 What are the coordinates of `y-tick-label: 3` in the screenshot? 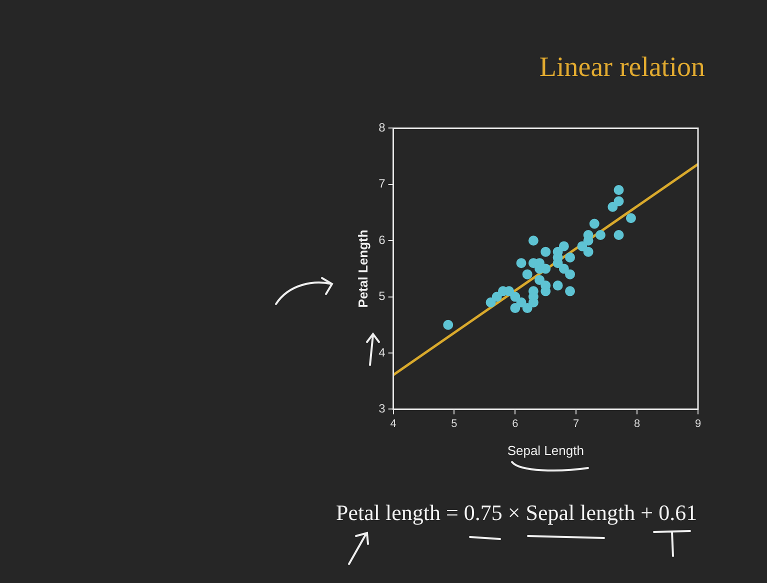 It's located at (382, 409).